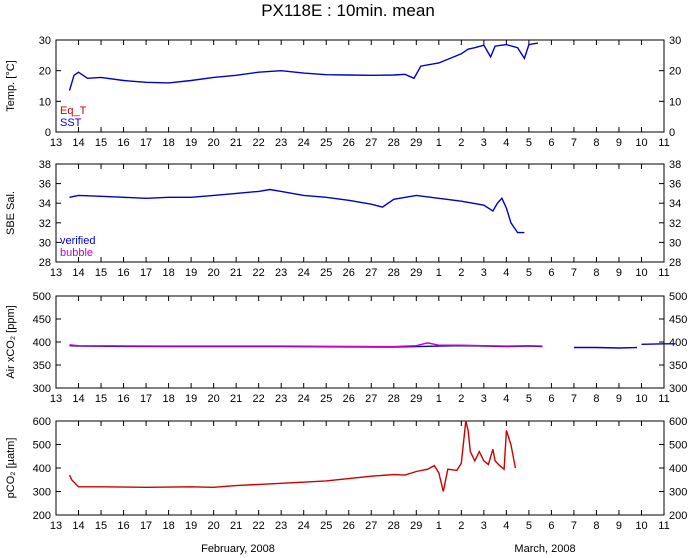  Describe the element at coordinates (292, 456) in the screenshot. I see `series-line-pCO2` at that location.